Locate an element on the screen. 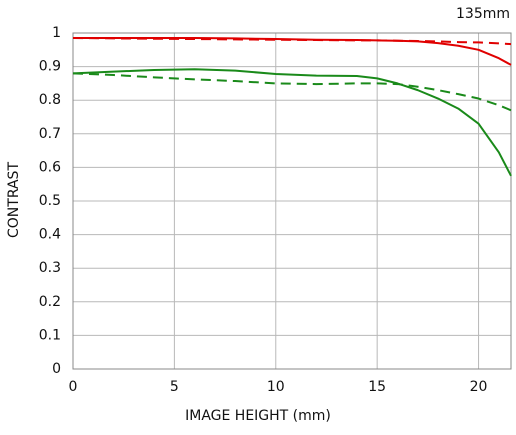  x-tick-label: 10 is located at coordinates (276, 387).